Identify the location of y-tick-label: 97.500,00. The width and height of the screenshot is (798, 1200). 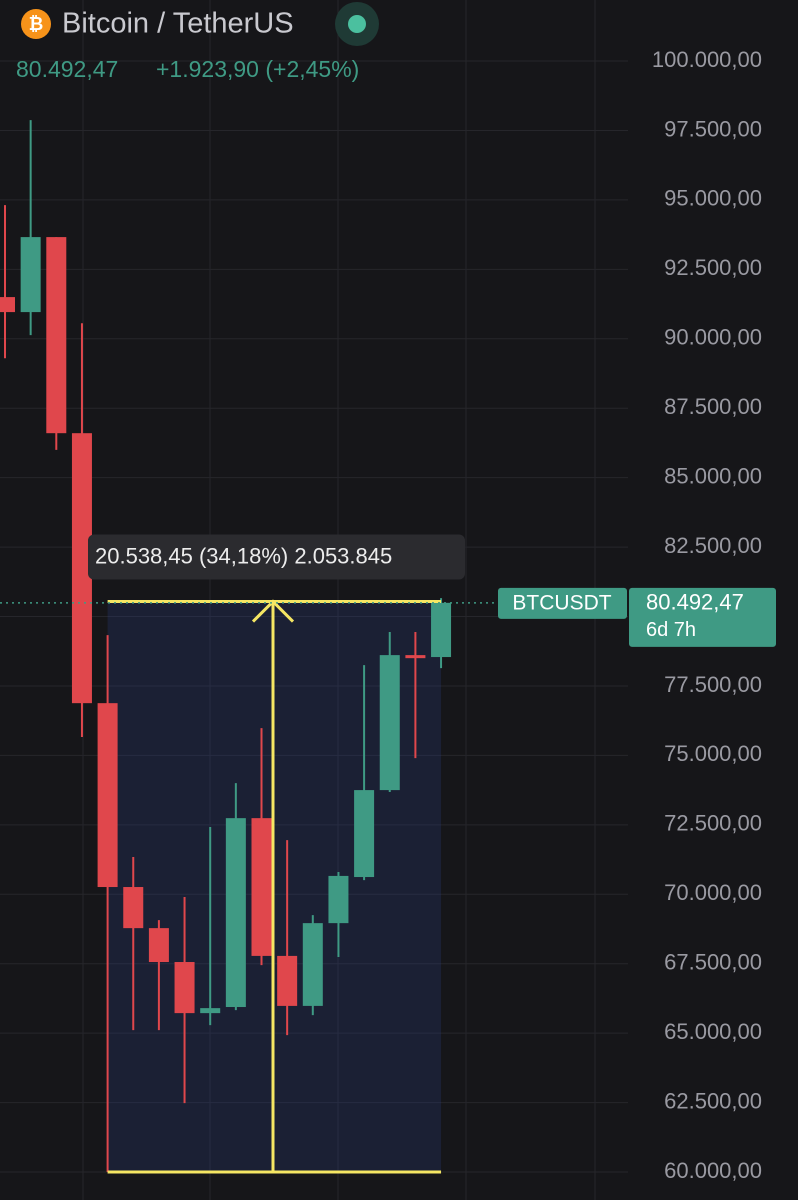
(713, 128).